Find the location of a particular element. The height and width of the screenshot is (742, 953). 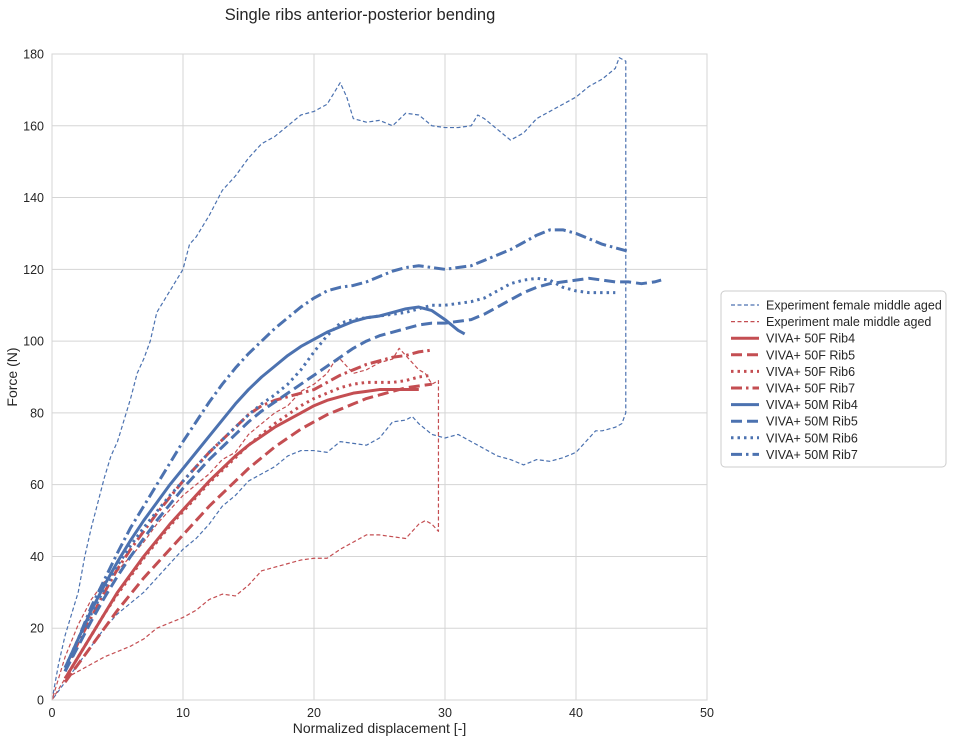

series-line is located at coordinates (241, 534).